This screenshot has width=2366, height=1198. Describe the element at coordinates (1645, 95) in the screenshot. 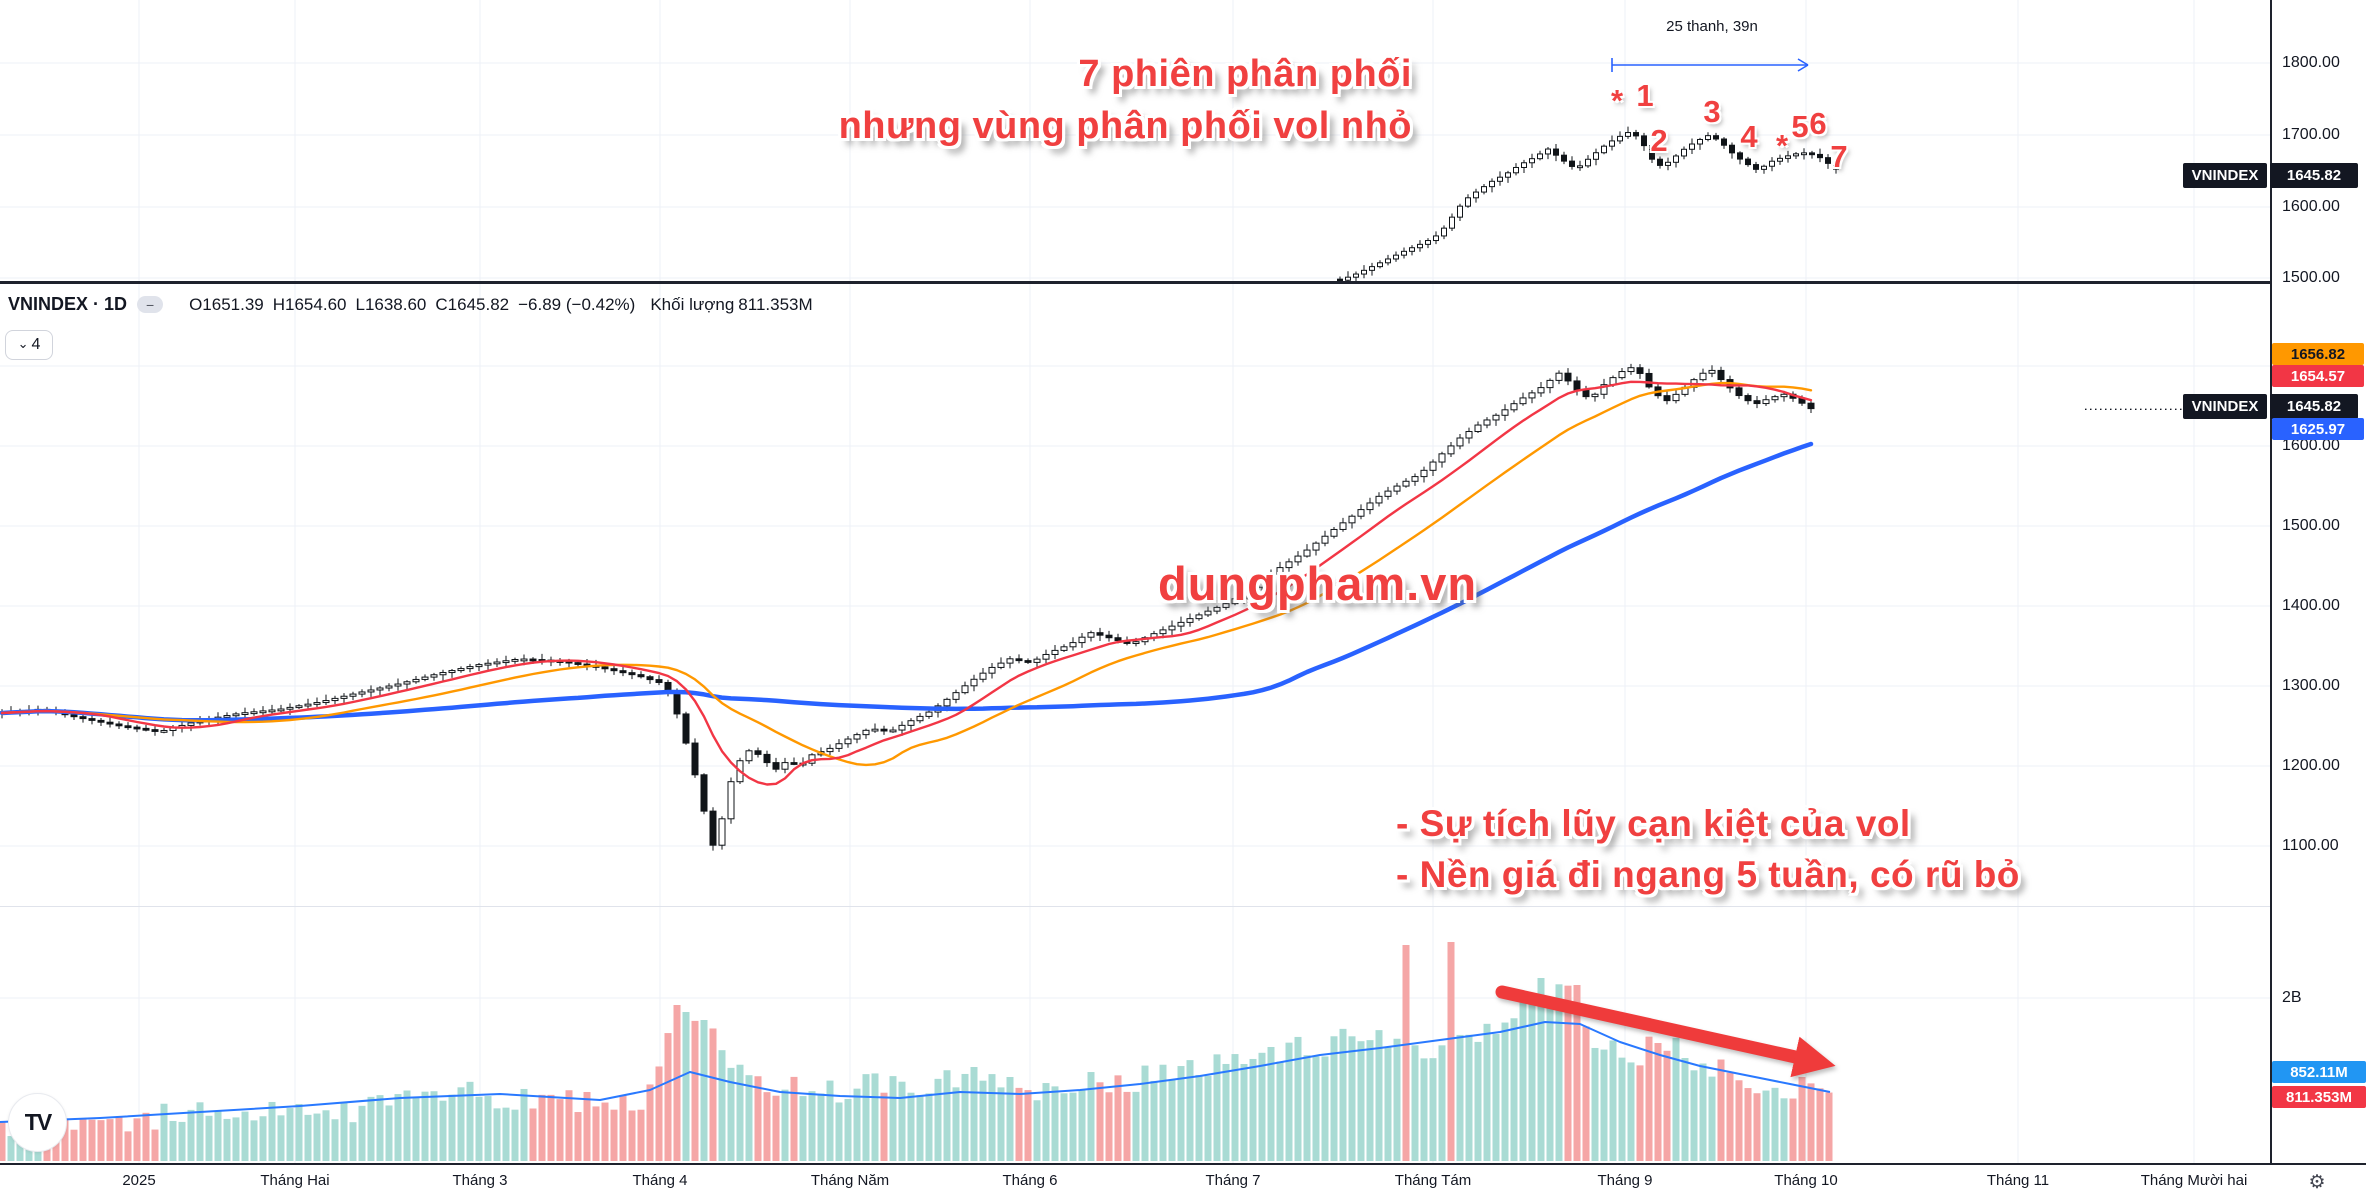

I see `distribution-marker: 1` at that location.